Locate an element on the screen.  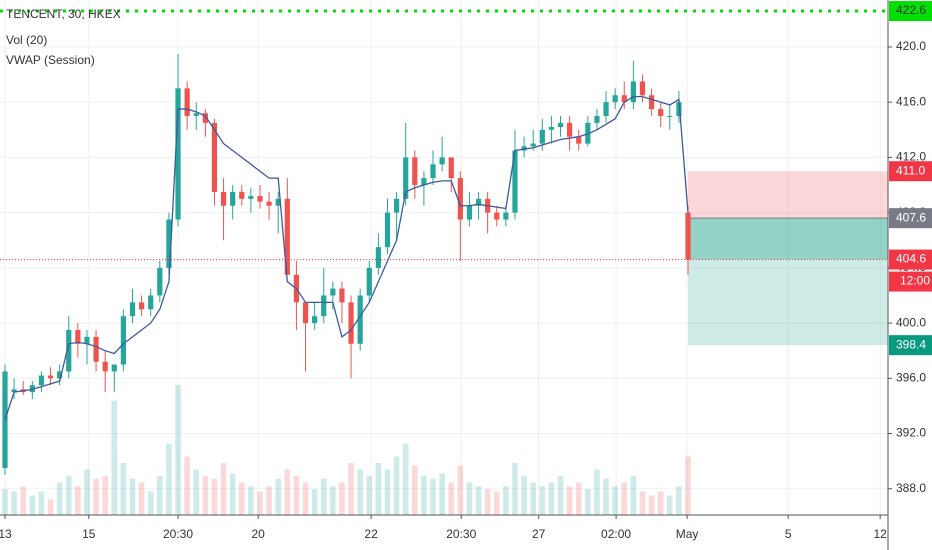
x-tick-label: 15 is located at coordinates (89, 534).